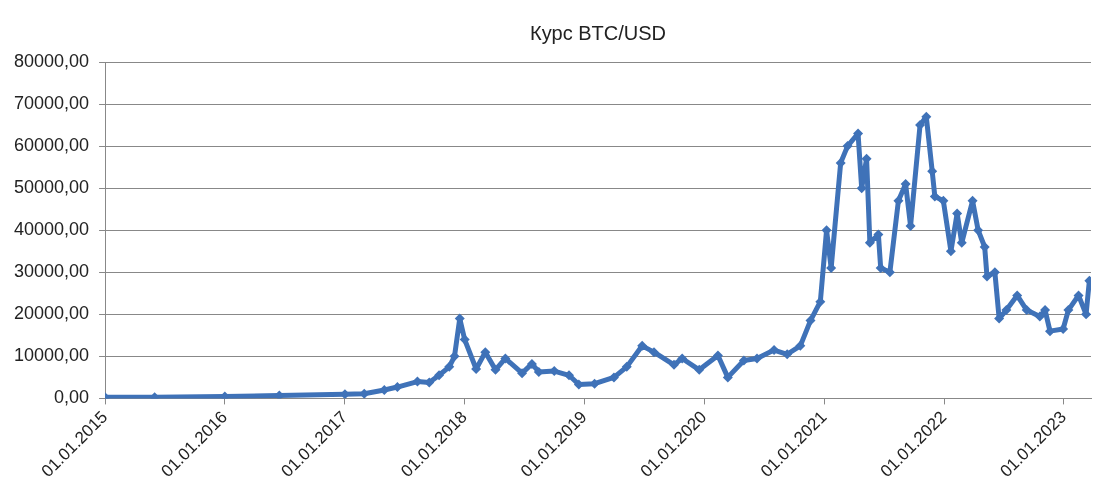 This screenshot has width=1096, height=485. What do you see at coordinates (52, 103) in the screenshot?
I see `y-tick-label: 70000,00` at bounding box center [52, 103].